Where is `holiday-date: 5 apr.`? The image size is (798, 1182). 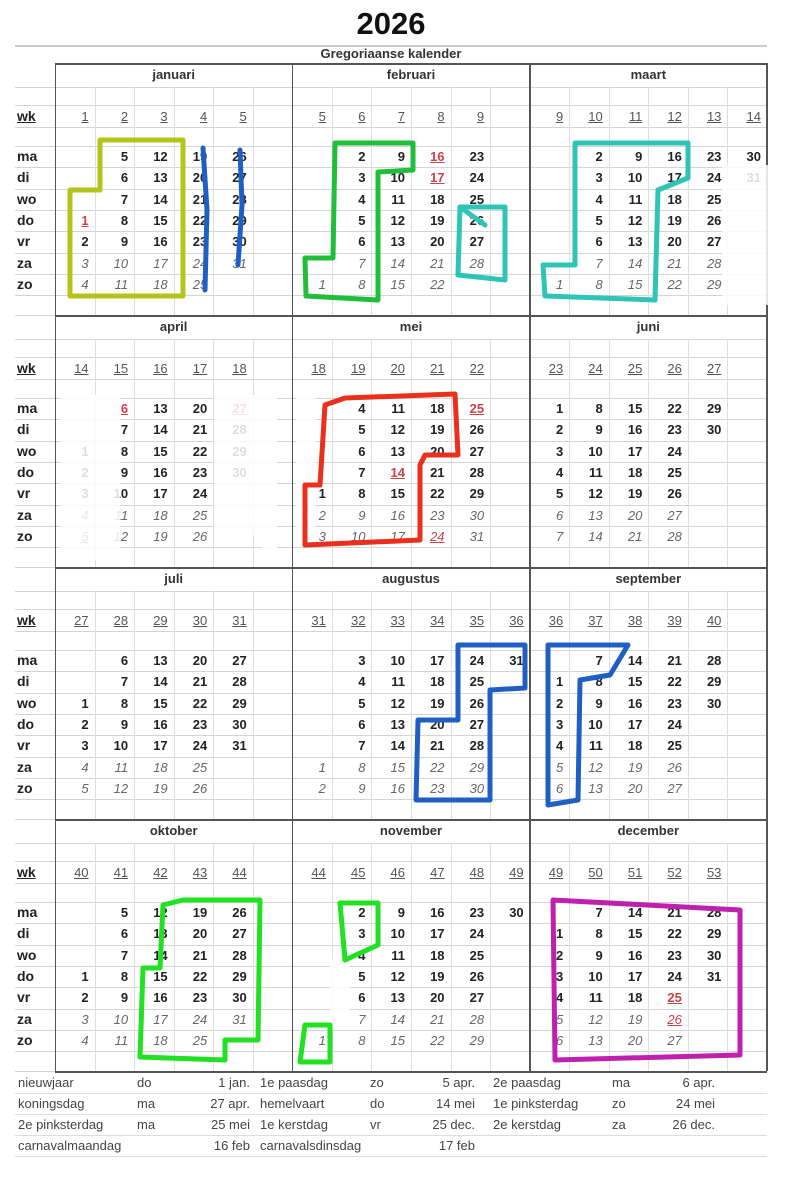
holiday-date: 5 apr. is located at coordinates (458, 1082).